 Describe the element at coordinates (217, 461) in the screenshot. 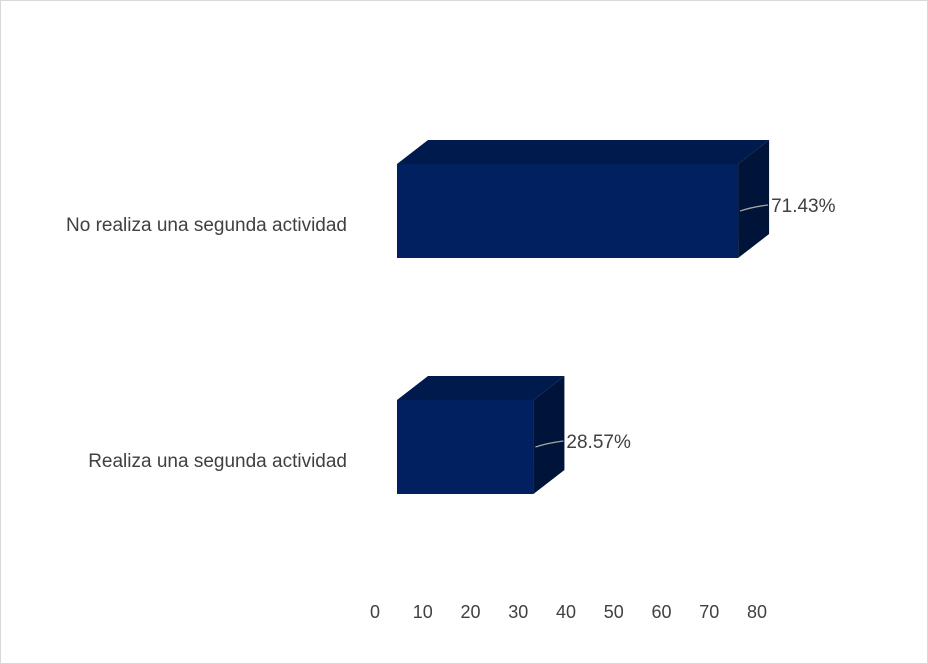

I see `category-label-realiza-una-segunda-actividad: Realiza una segunda actividad` at that location.